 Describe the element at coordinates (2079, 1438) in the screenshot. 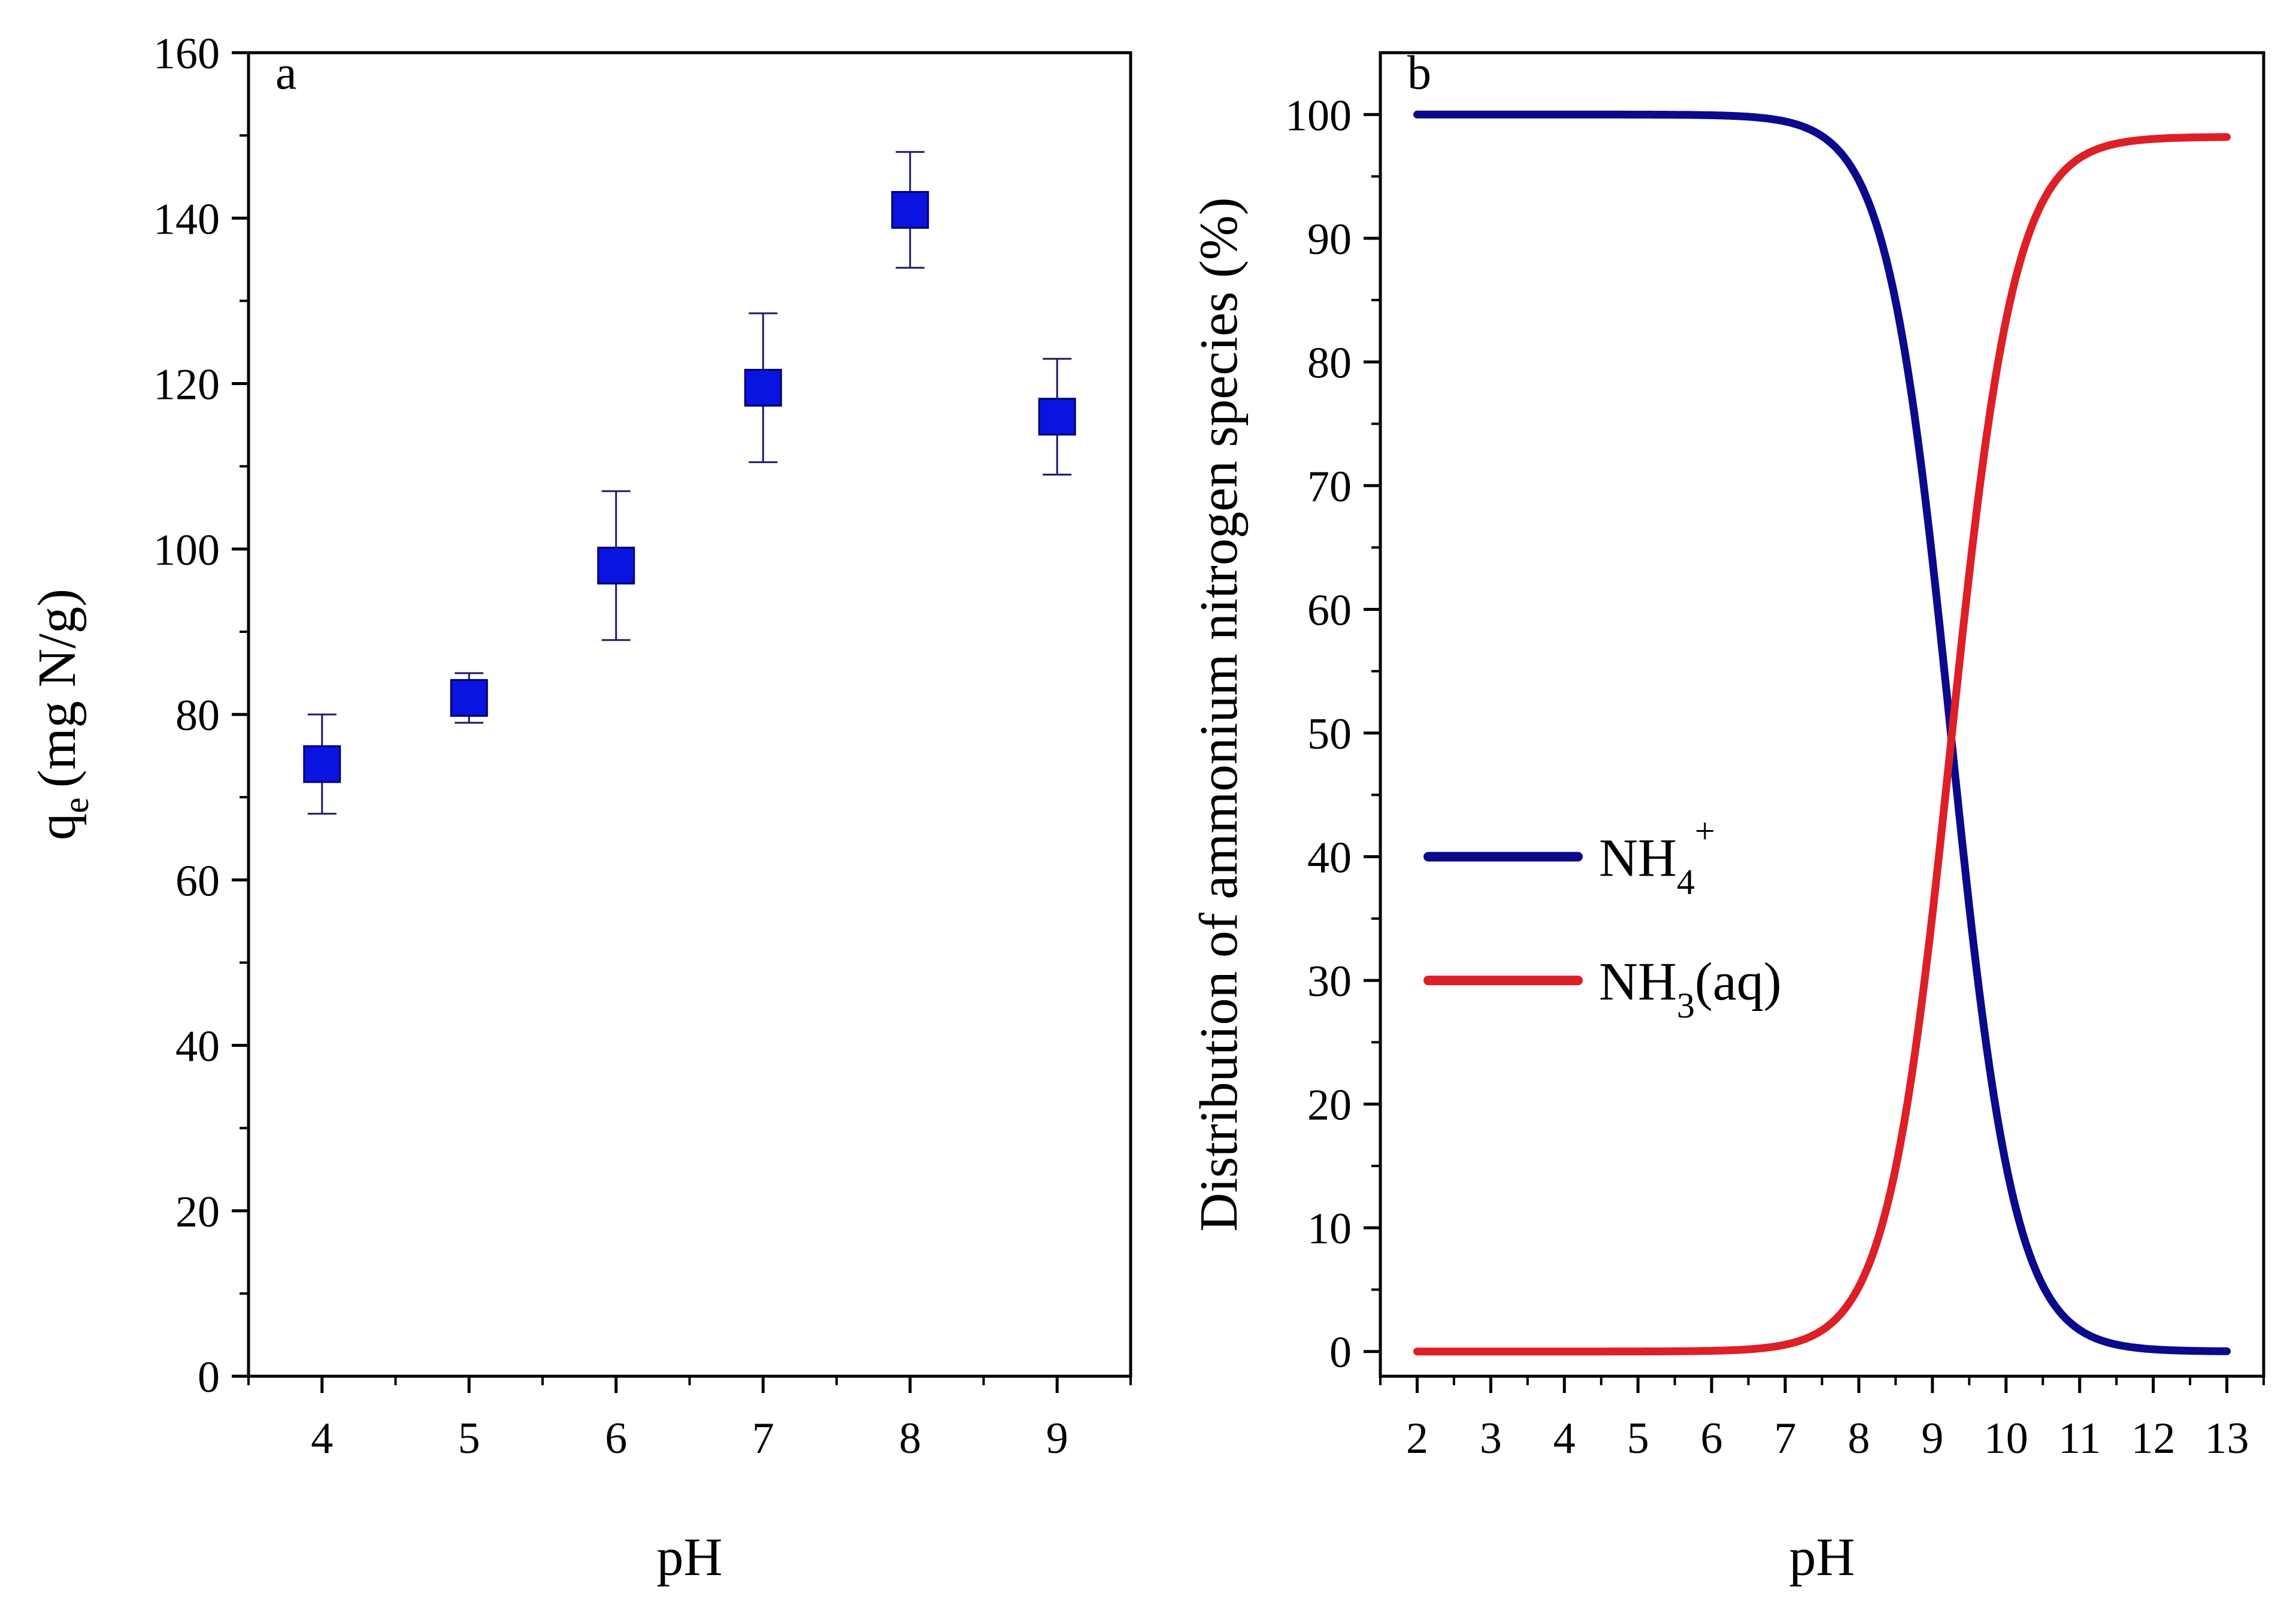

I see `panel-b-x-tick-label: 11` at that location.